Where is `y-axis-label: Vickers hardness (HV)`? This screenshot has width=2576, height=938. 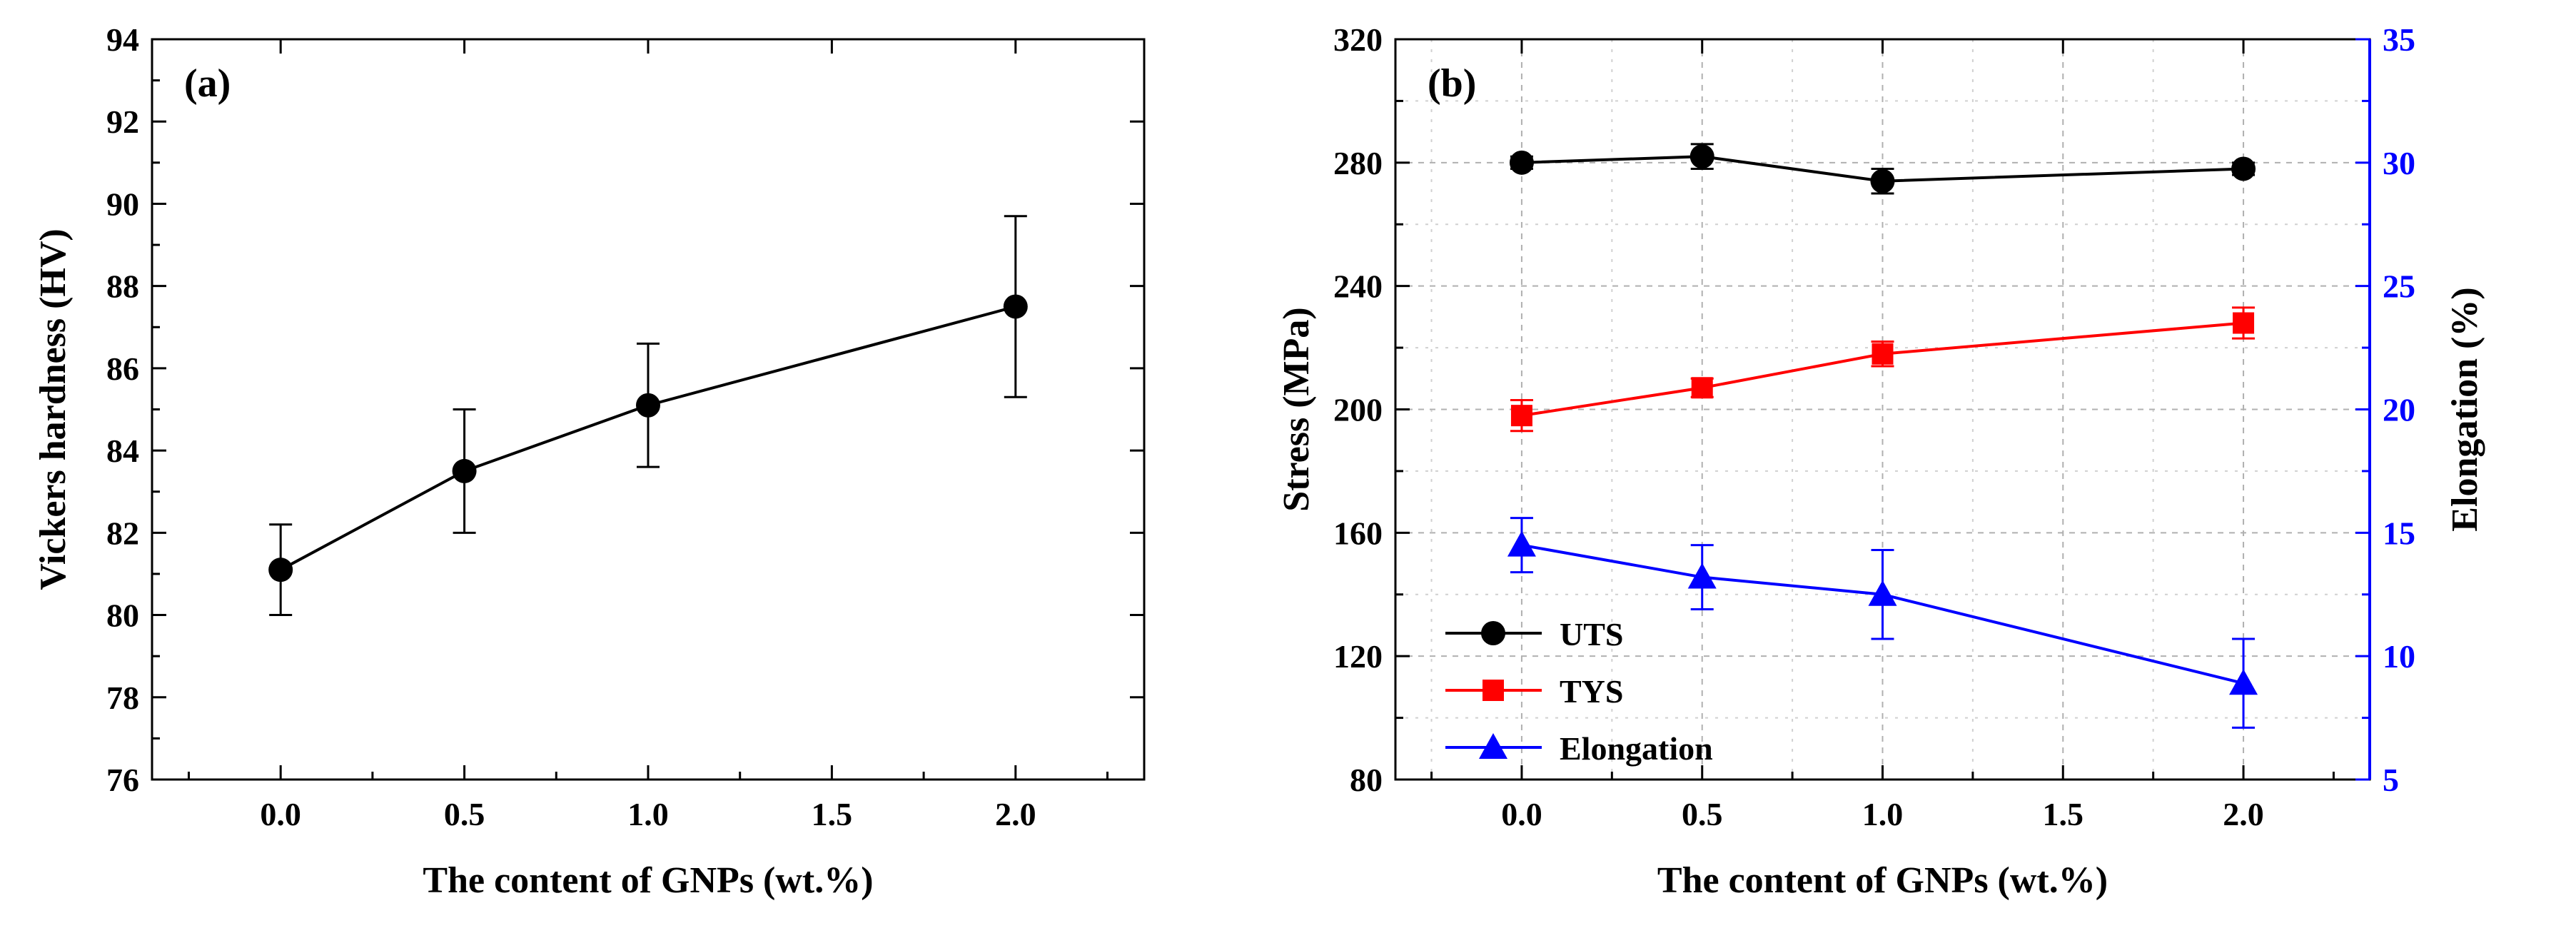
y-axis-label: Vickers hardness (HV) is located at coordinates (53, 409).